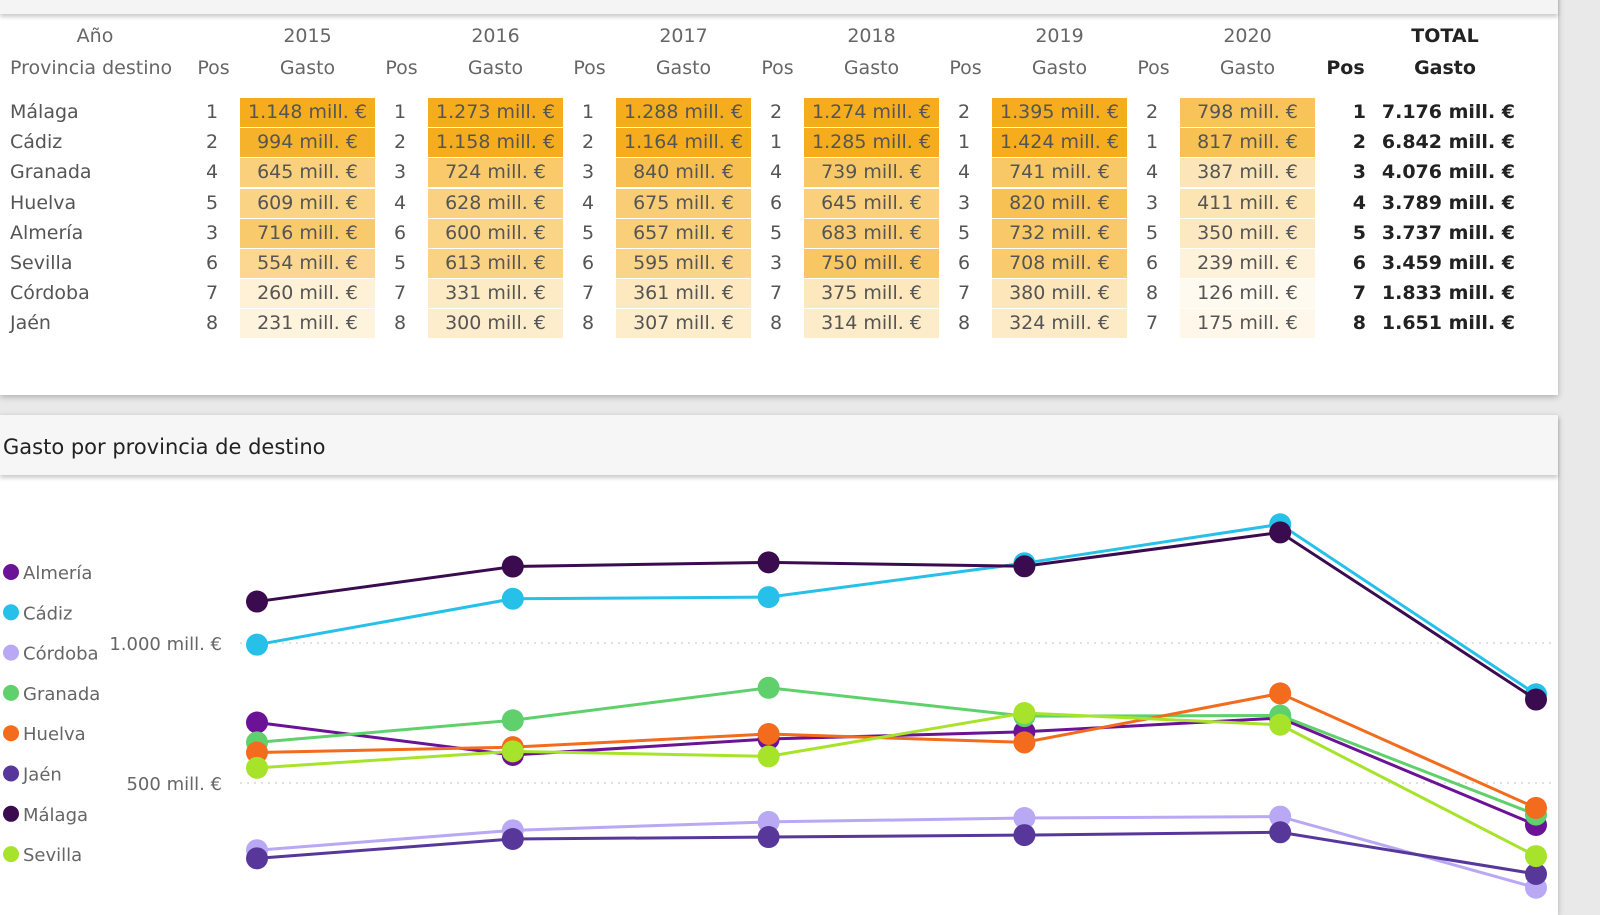 The height and width of the screenshot is (915, 1600). I want to click on spending-cell: 609 mill. €, so click(307, 203).